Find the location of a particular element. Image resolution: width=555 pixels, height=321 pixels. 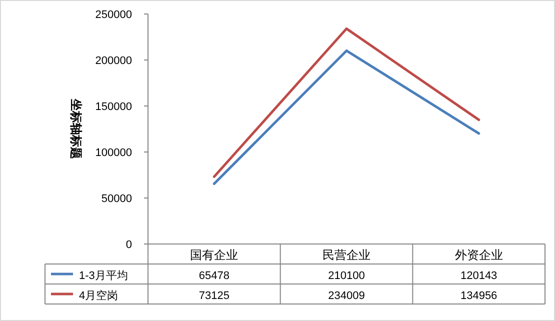

data-label: 134956 is located at coordinates (479, 296).